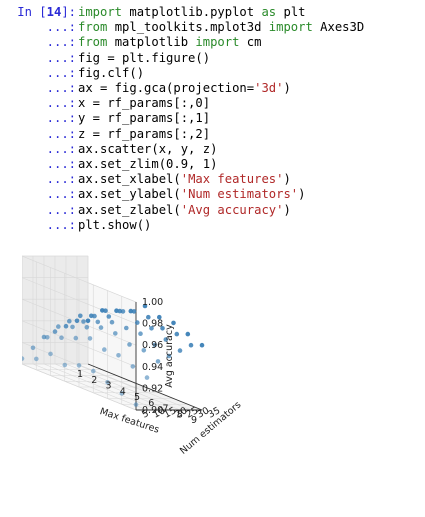 This screenshot has height=517, width=425. Describe the element at coordinates (269, 88) in the screenshot. I see `code-string: '3d'` at that location.